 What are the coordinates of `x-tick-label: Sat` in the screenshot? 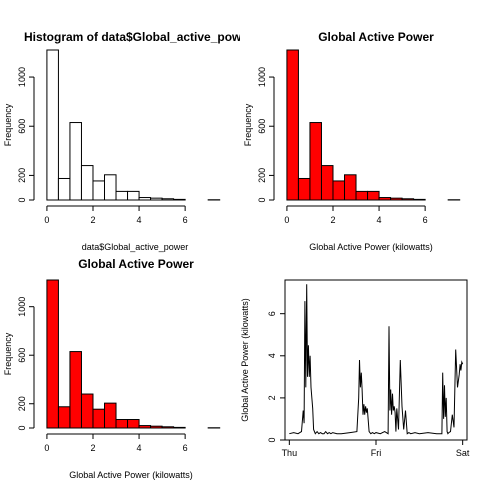 It's located at (463, 453).